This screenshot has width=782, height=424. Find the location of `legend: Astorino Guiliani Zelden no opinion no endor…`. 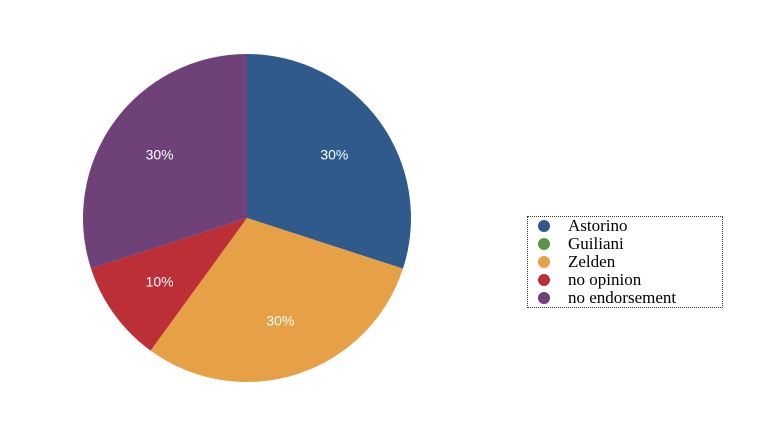

legend: Astorino Guiliani Zelden no opinion no endor… is located at coordinates (625, 262).